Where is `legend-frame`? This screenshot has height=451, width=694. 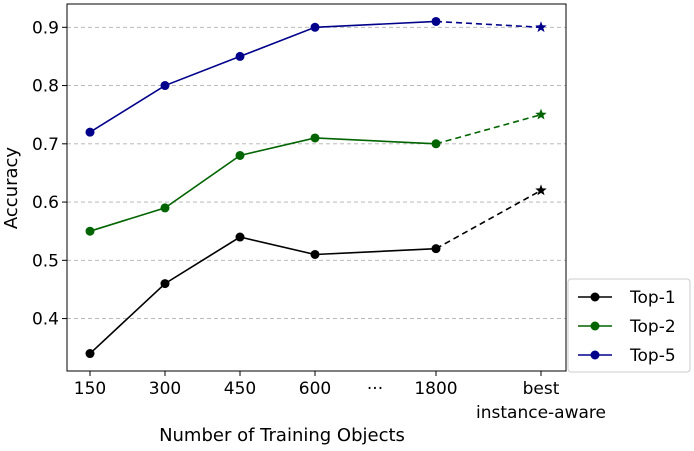
legend-frame is located at coordinates (629, 325).